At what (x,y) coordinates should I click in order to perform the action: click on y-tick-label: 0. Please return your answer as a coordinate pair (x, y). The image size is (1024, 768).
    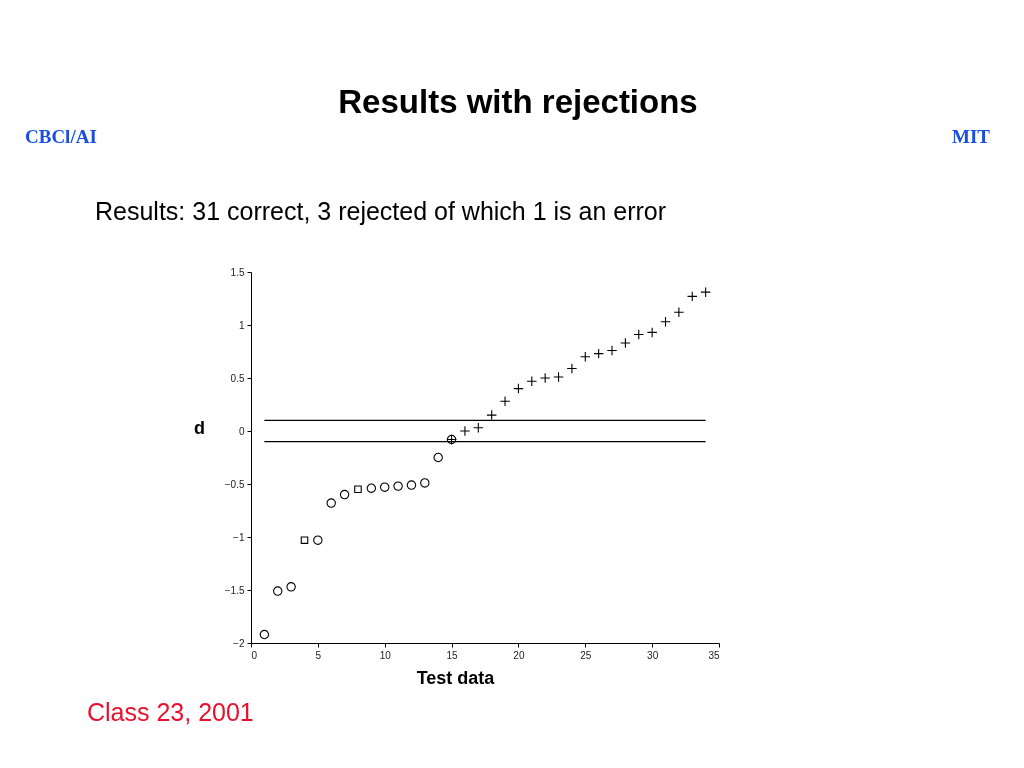
    Looking at the image, I should click on (241, 431).